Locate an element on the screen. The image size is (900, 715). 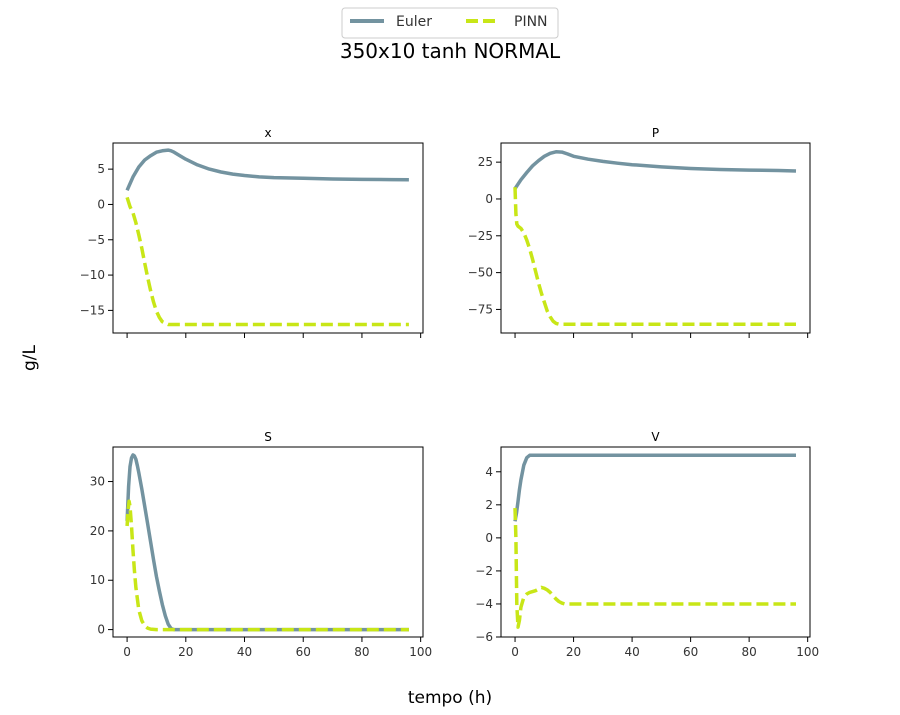
axes-frame-p is located at coordinates (655, 238).